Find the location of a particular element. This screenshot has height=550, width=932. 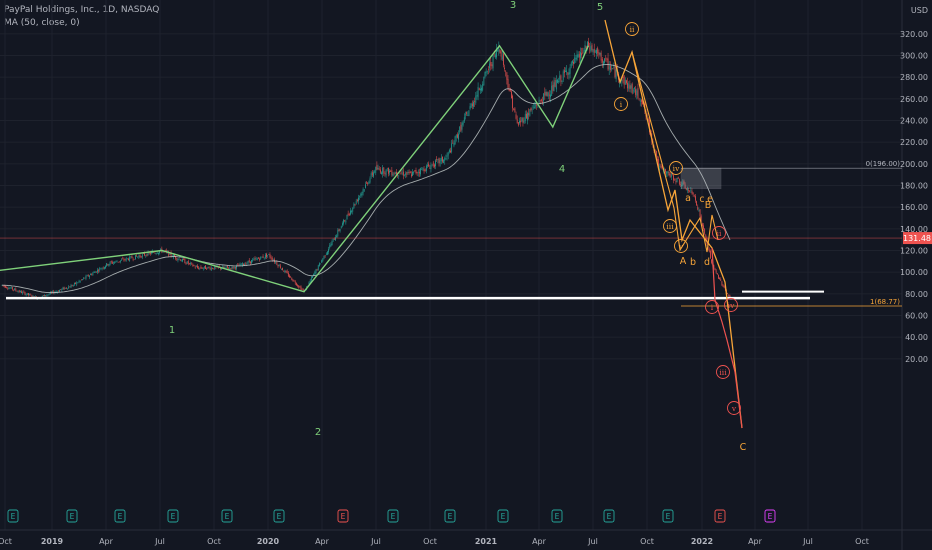

wave-circle-label: v is located at coordinates (734, 408).